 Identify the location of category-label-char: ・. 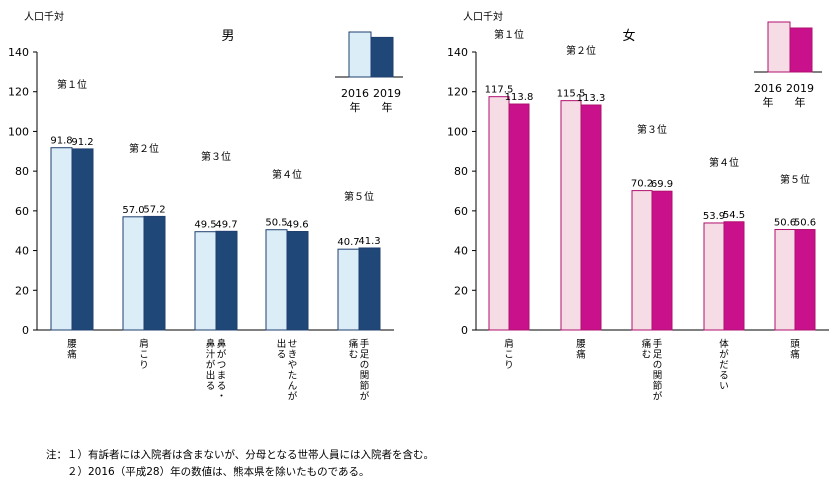
(222, 397).